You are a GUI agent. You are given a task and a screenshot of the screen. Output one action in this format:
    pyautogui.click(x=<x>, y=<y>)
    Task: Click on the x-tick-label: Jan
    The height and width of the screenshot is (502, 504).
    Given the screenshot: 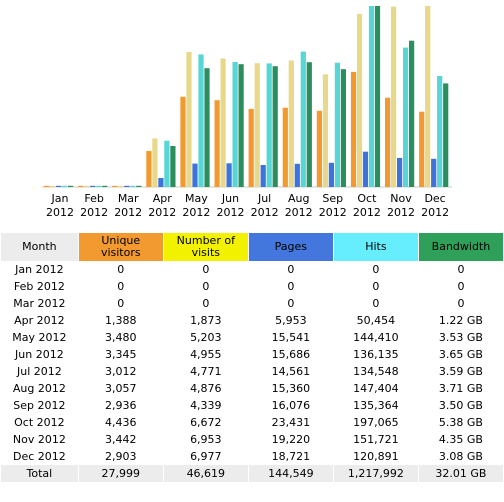 What is the action you would take?
    pyautogui.click(x=60, y=198)
    